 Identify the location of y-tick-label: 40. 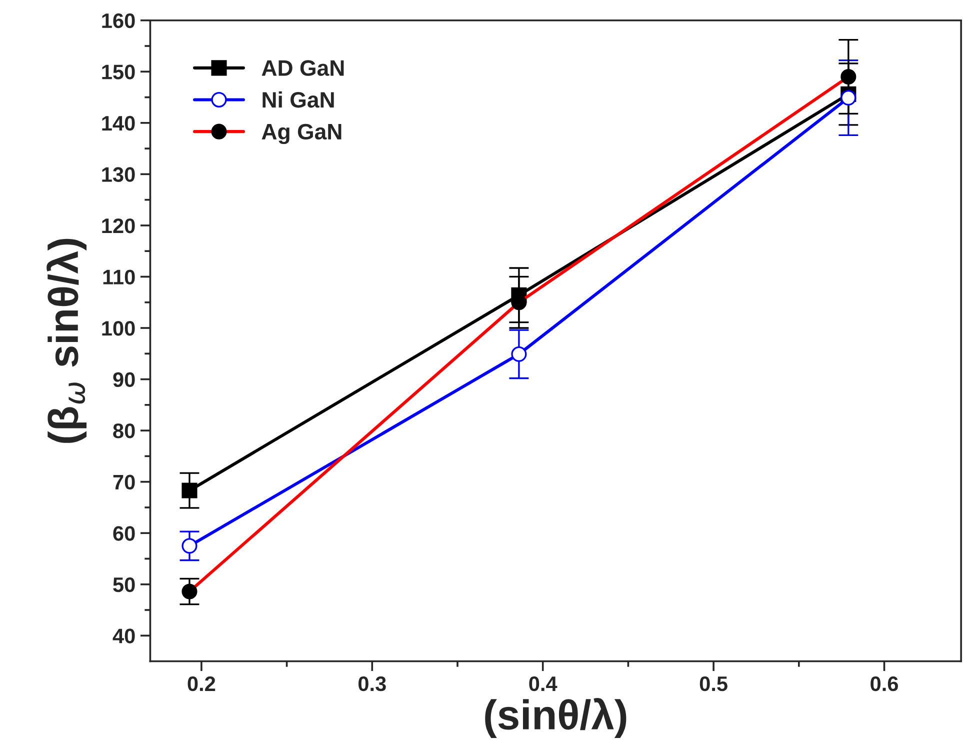
(123, 636).